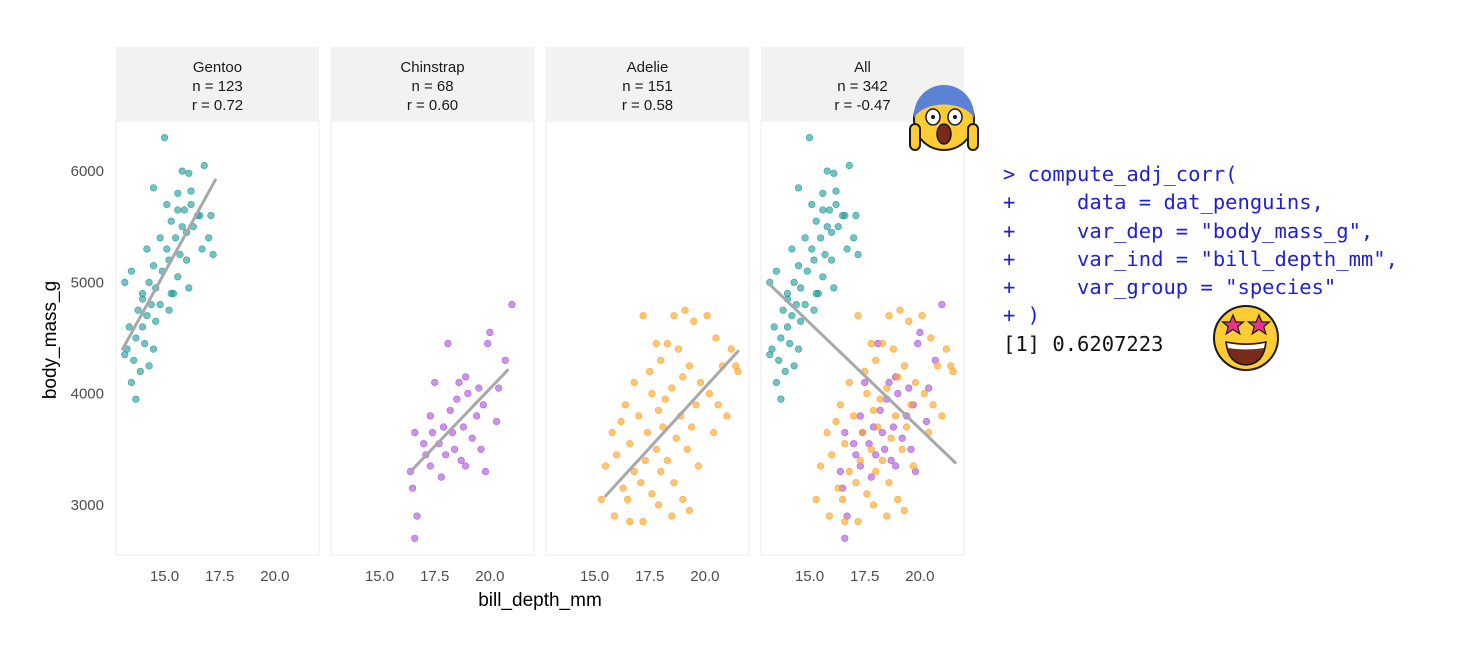 The image size is (1464, 645). I want to click on facet-r-label-chinstrap: r = 0.60, so click(432, 105).